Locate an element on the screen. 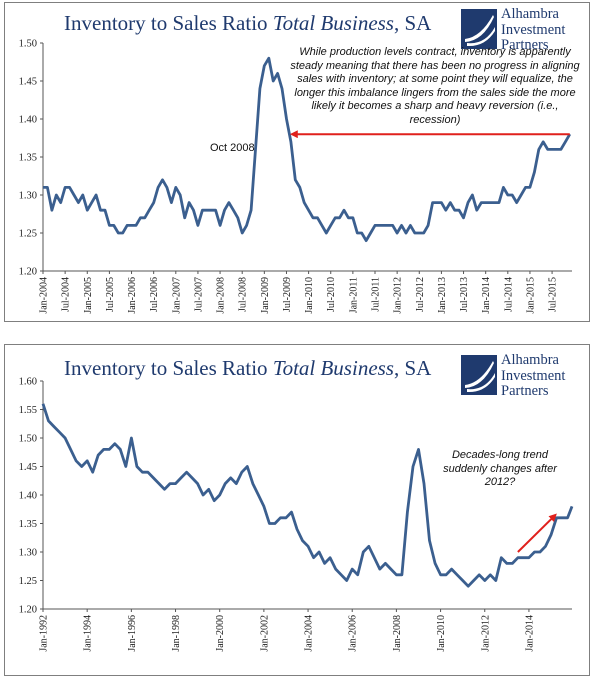 Image resolution: width=596 pixels, height=681 pixels. x-tick-label: Jul-2005 is located at coordinates (110, 294).